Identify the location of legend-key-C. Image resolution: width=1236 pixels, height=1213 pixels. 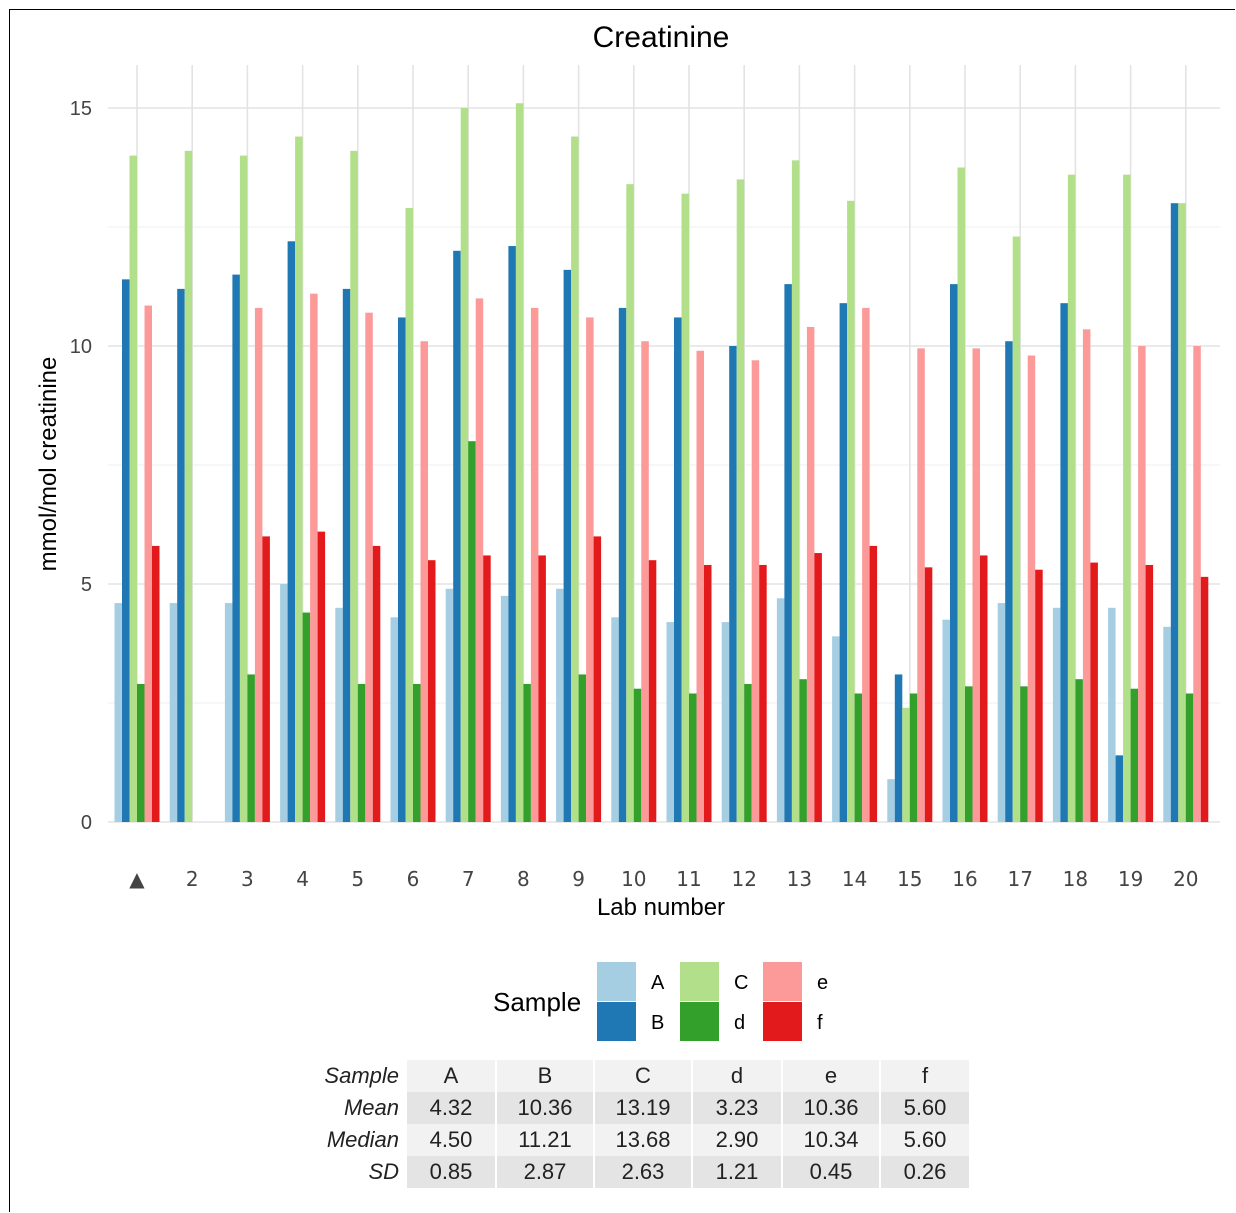
(699, 981).